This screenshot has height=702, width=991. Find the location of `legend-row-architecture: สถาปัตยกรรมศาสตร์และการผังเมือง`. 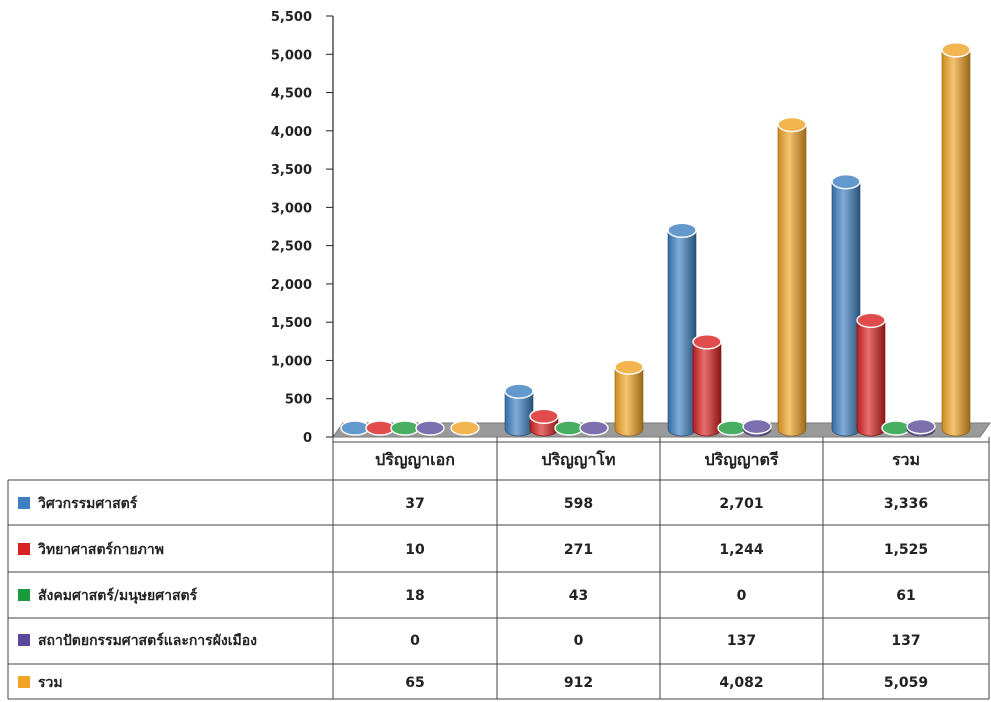

legend-row-architecture: สถาปัตยกรรมศาสตร์และการผังเมือง is located at coordinates (137, 641).